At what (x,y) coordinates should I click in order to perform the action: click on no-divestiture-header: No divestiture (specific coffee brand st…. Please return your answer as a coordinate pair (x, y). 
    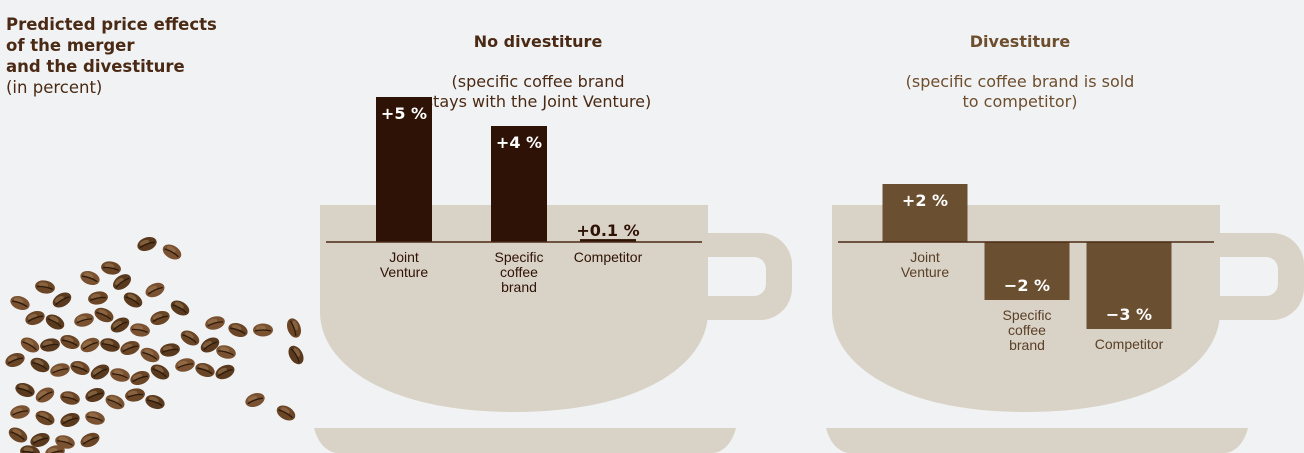
    Looking at the image, I should click on (538, 72).